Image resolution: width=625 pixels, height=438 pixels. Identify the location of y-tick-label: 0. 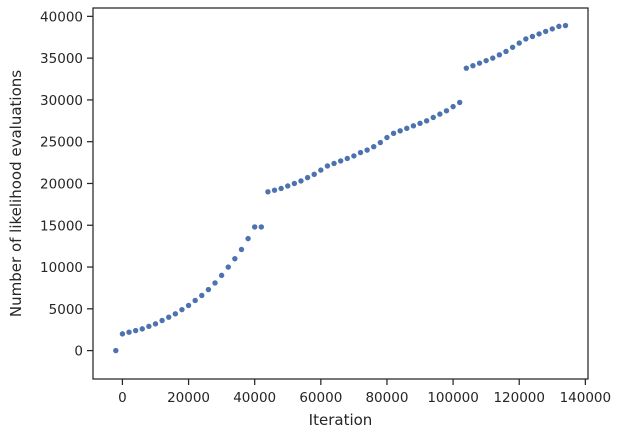
(78, 352).